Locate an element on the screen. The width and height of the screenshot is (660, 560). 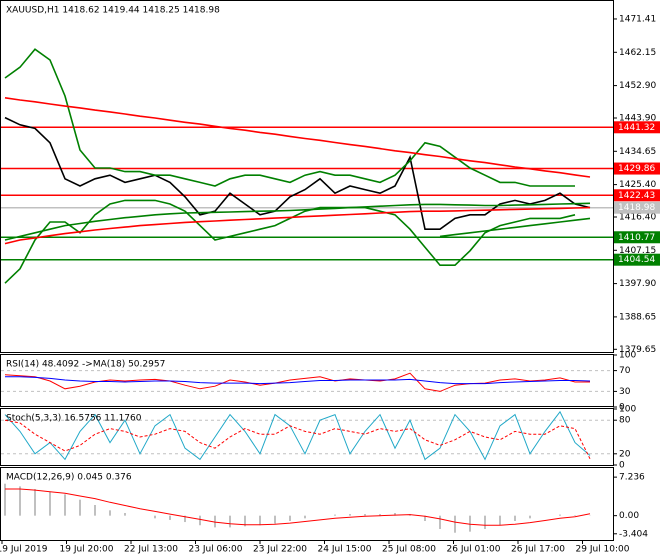
y-tick-label: 1452.90 is located at coordinates (637, 86).